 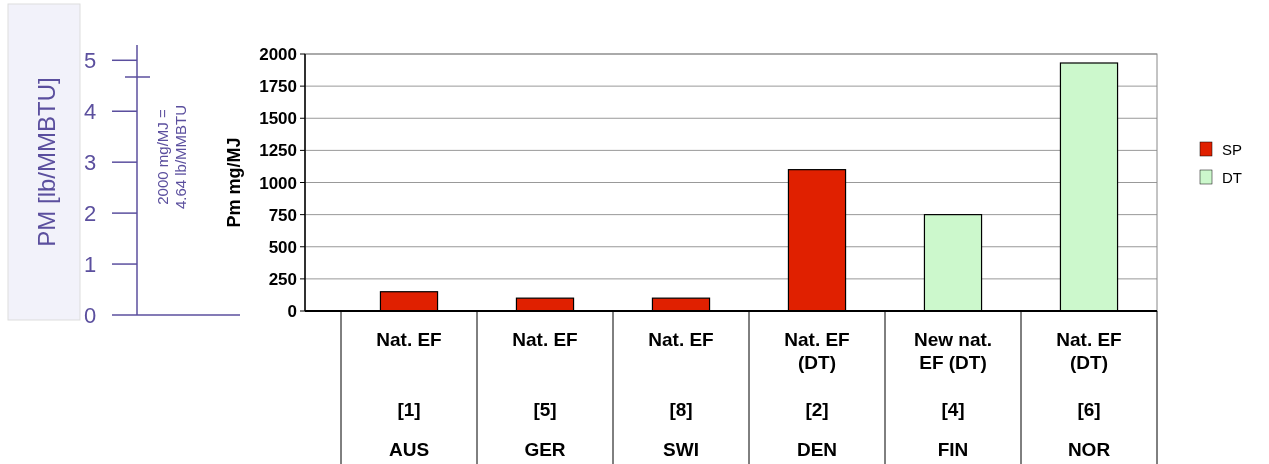 What do you see at coordinates (90, 112) in the screenshot?
I see `y2-tick-label: 4` at bounding box center [90, 112].